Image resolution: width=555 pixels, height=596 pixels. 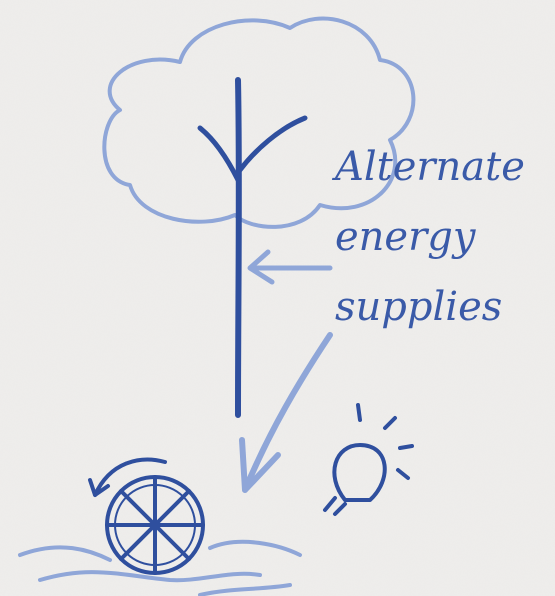 What do you see at coordinates (146, 516) in the screenshot?
I see `water-wheel` at bounding box center [146, 516].